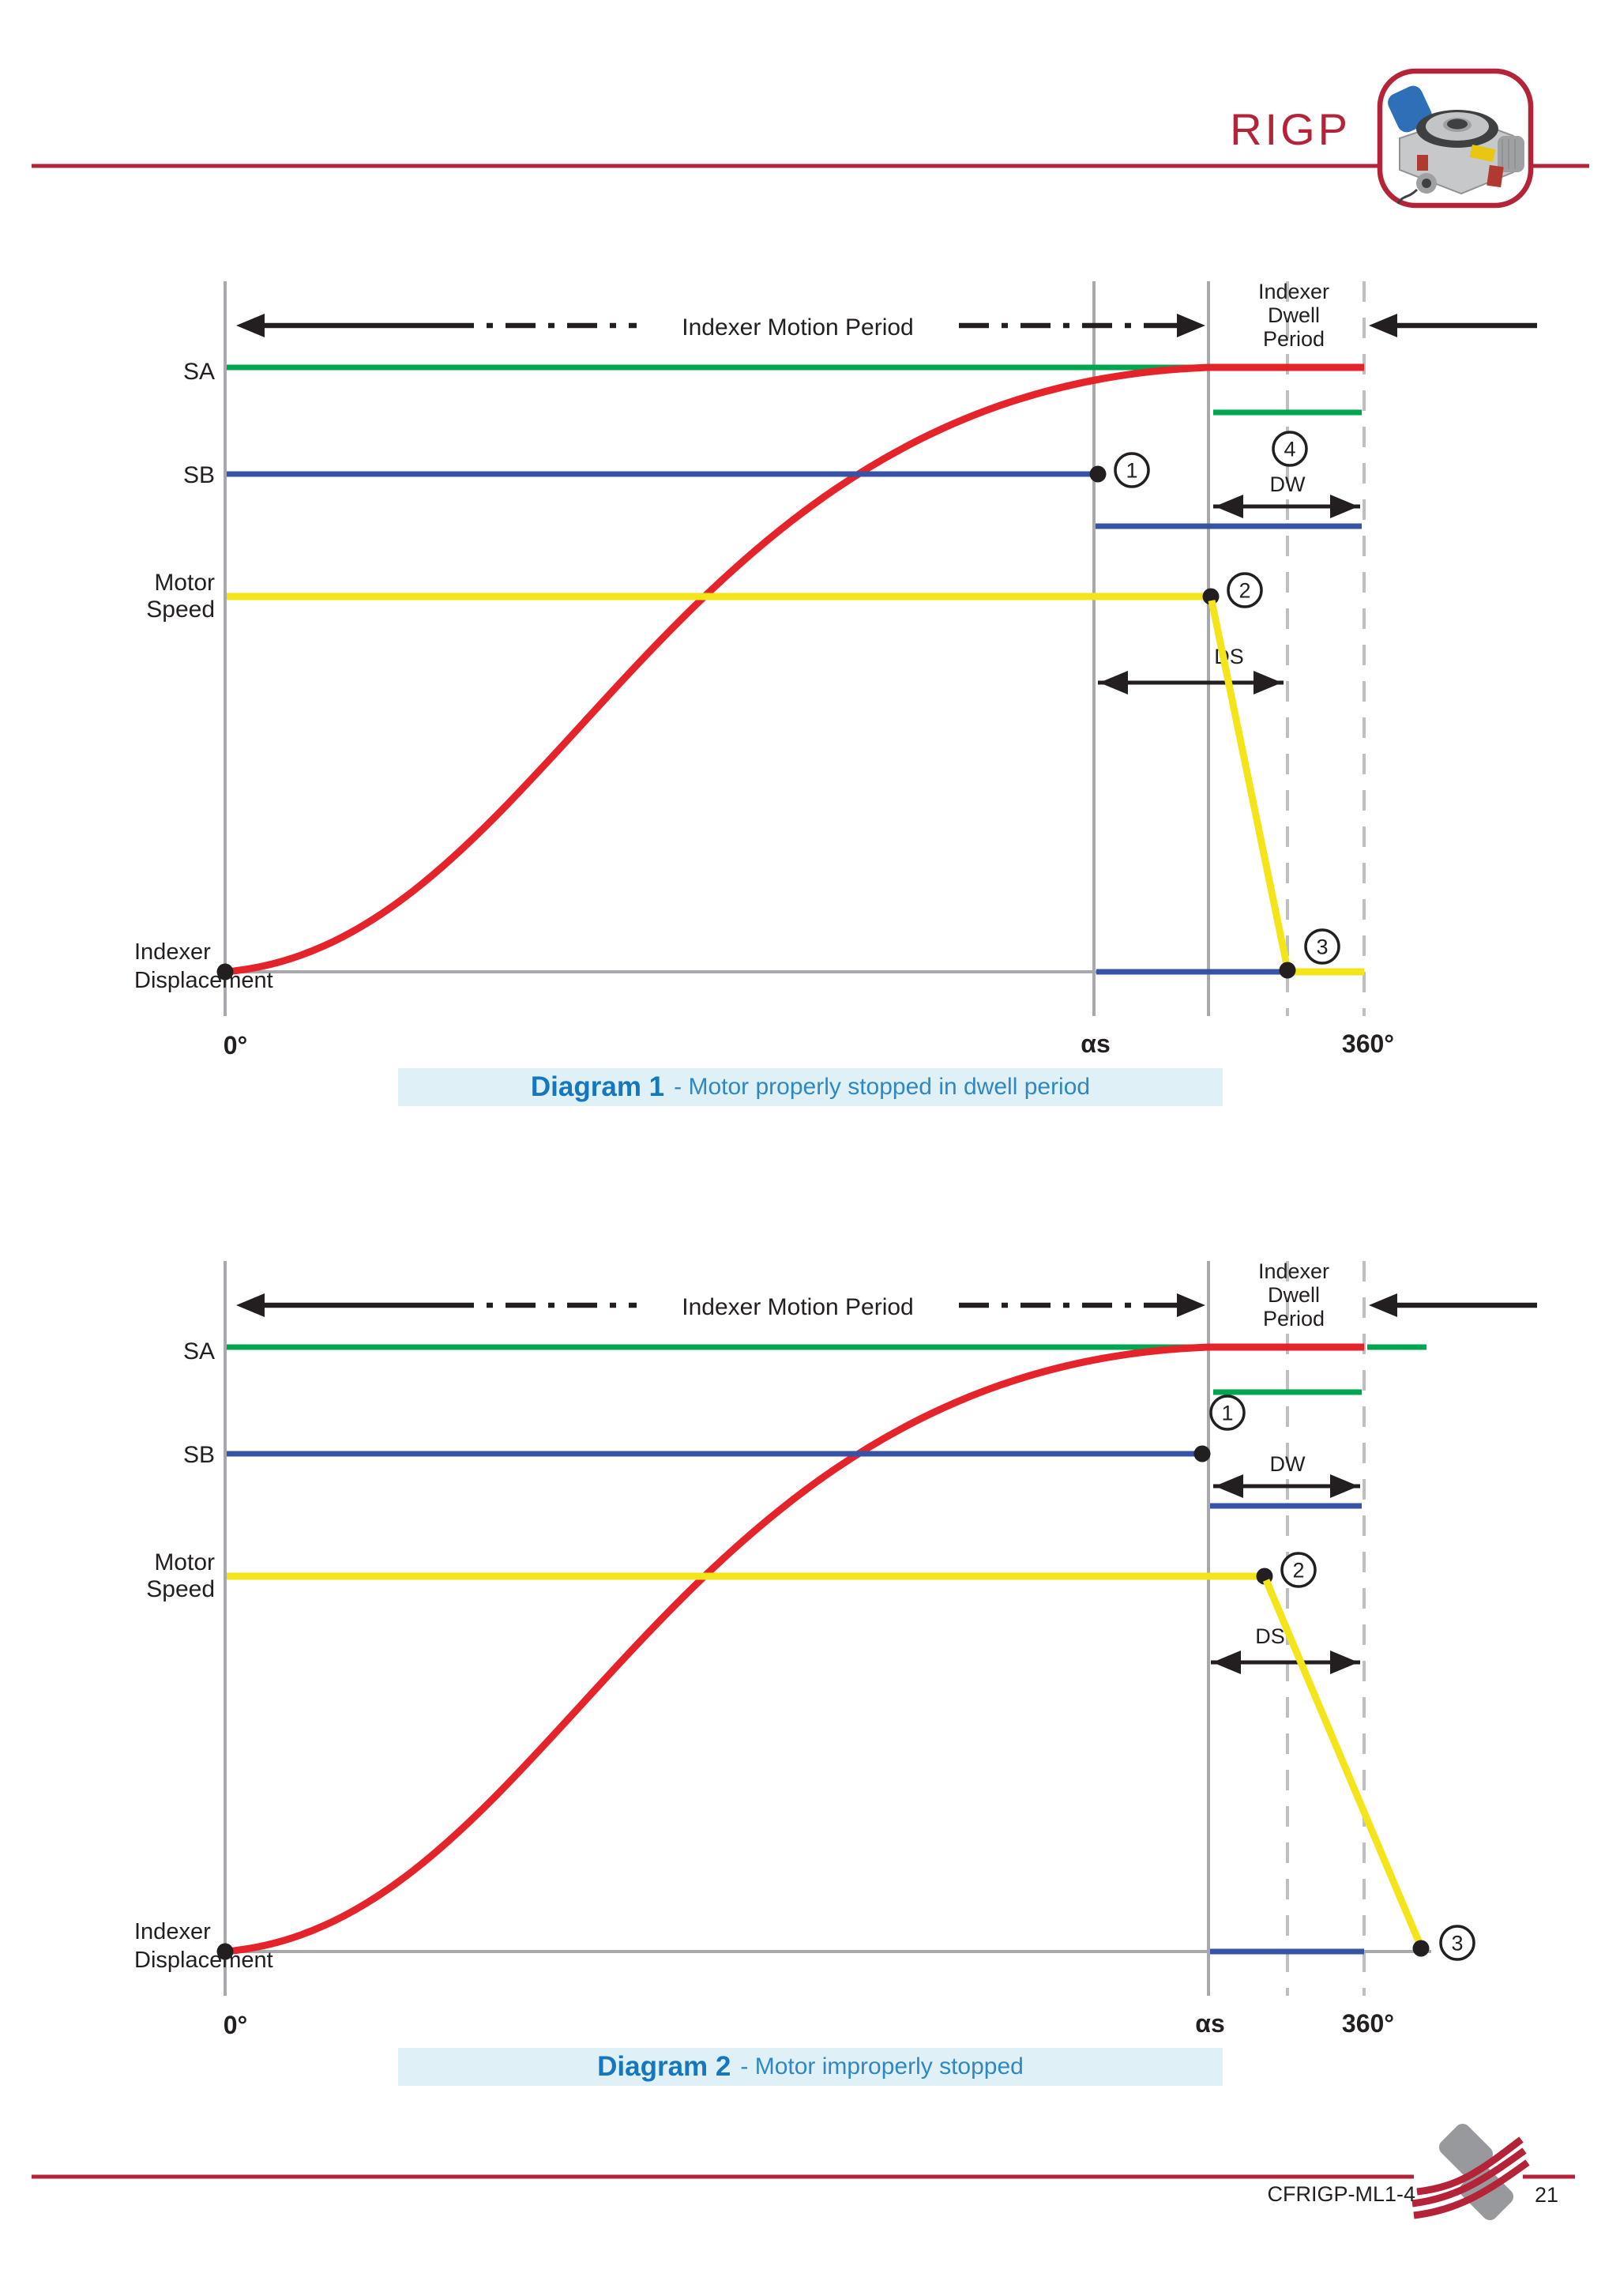  What do you see at coordinates (882, 1087) in the screenshot?
I see `diagram-1-caption-text: - Motor properly stopped in dwell period` at bounding box center [882, 1087].